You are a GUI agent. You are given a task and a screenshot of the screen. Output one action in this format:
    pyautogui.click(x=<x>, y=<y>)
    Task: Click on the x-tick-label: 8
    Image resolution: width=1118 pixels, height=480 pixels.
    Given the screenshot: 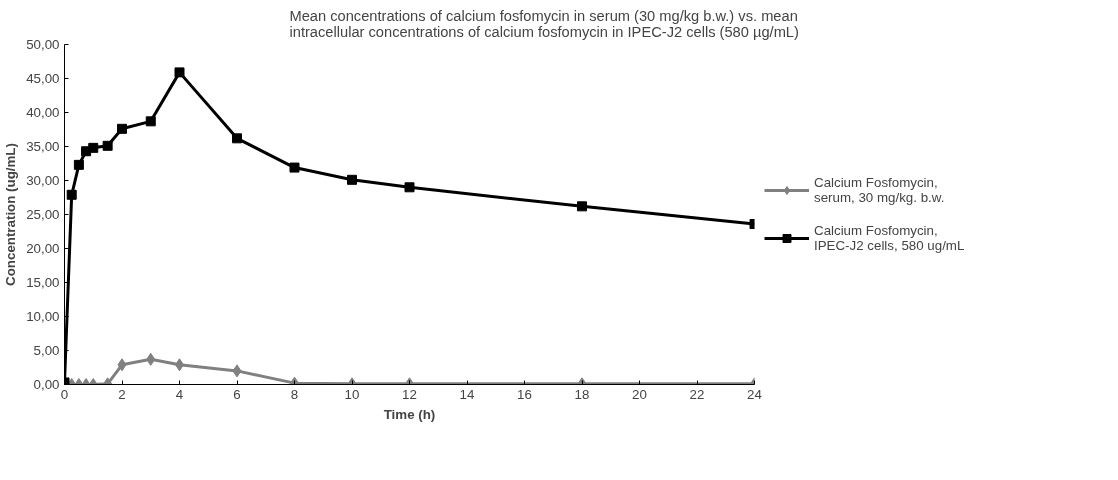 What is the action you would take?
    pyautogui.click(x=294, y=394)
    